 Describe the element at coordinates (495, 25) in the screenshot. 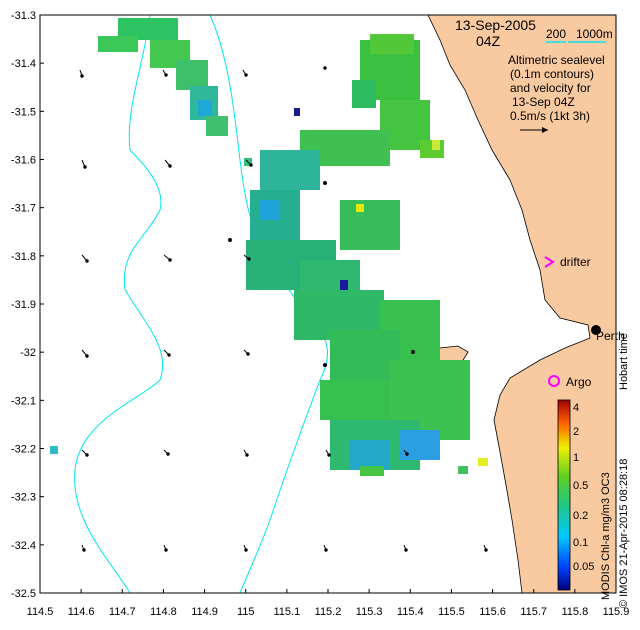

I see `map-date: 13-Sep-2005` at that location.